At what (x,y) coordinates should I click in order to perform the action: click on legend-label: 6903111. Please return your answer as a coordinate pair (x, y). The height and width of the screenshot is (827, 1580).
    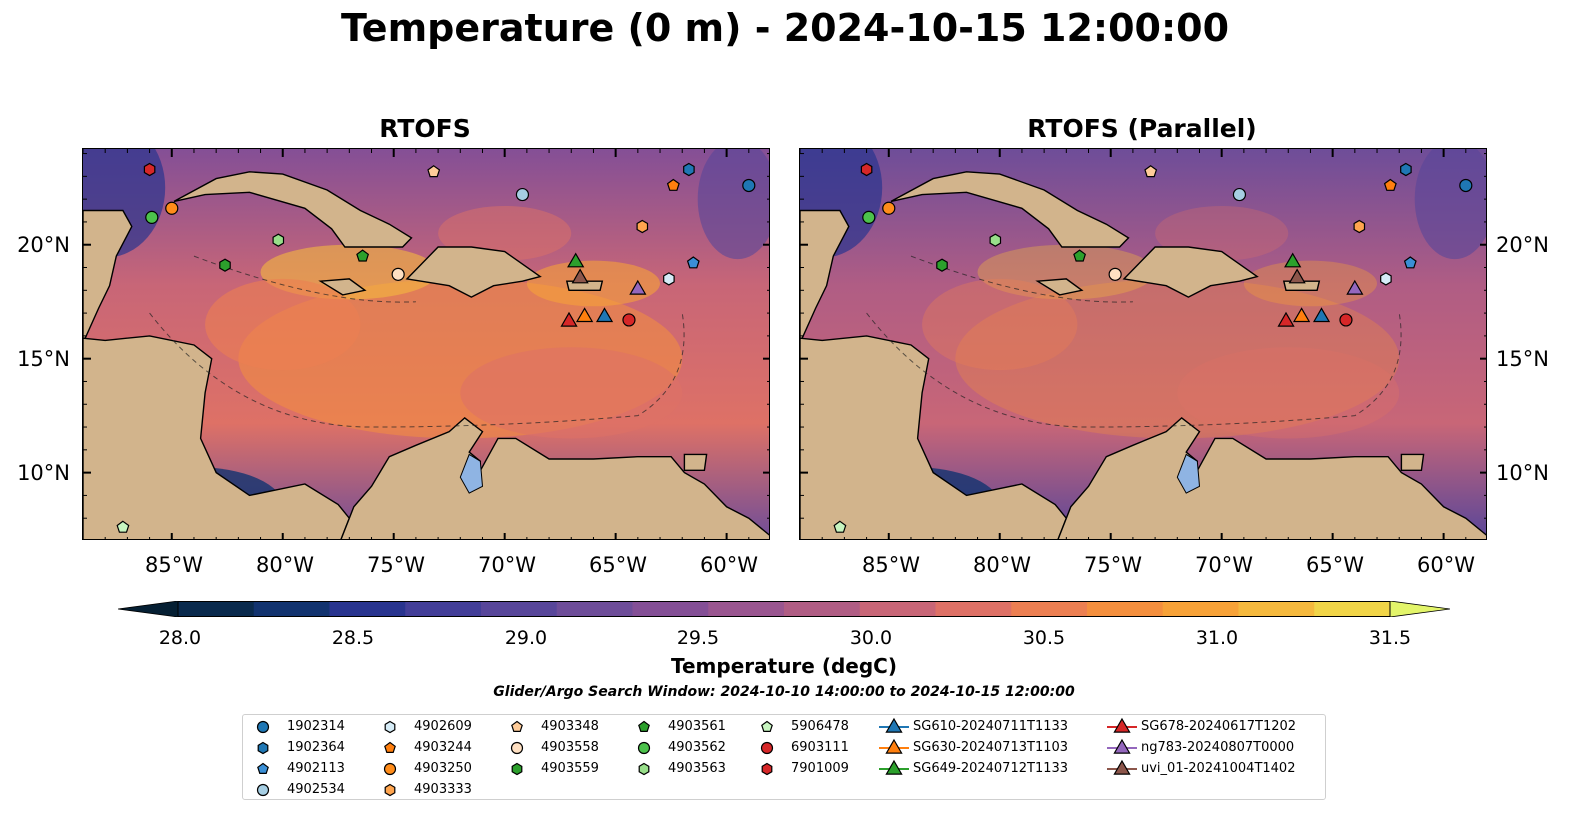
    Looking at the image, I should click on (820, 747).